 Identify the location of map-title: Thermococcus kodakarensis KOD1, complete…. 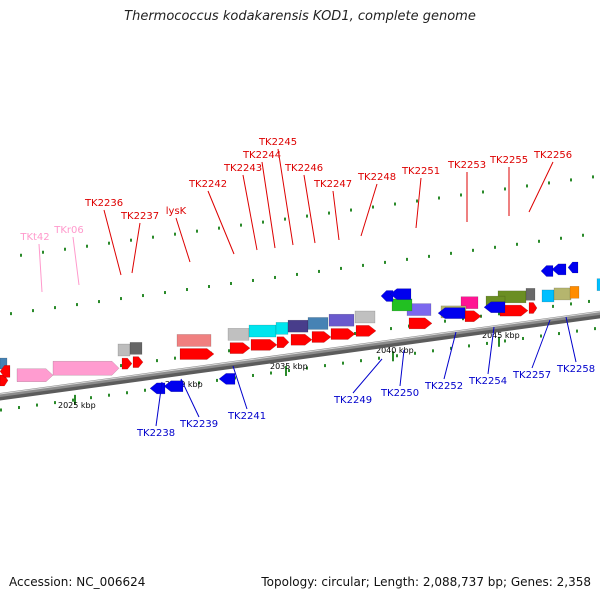
(300, 16).